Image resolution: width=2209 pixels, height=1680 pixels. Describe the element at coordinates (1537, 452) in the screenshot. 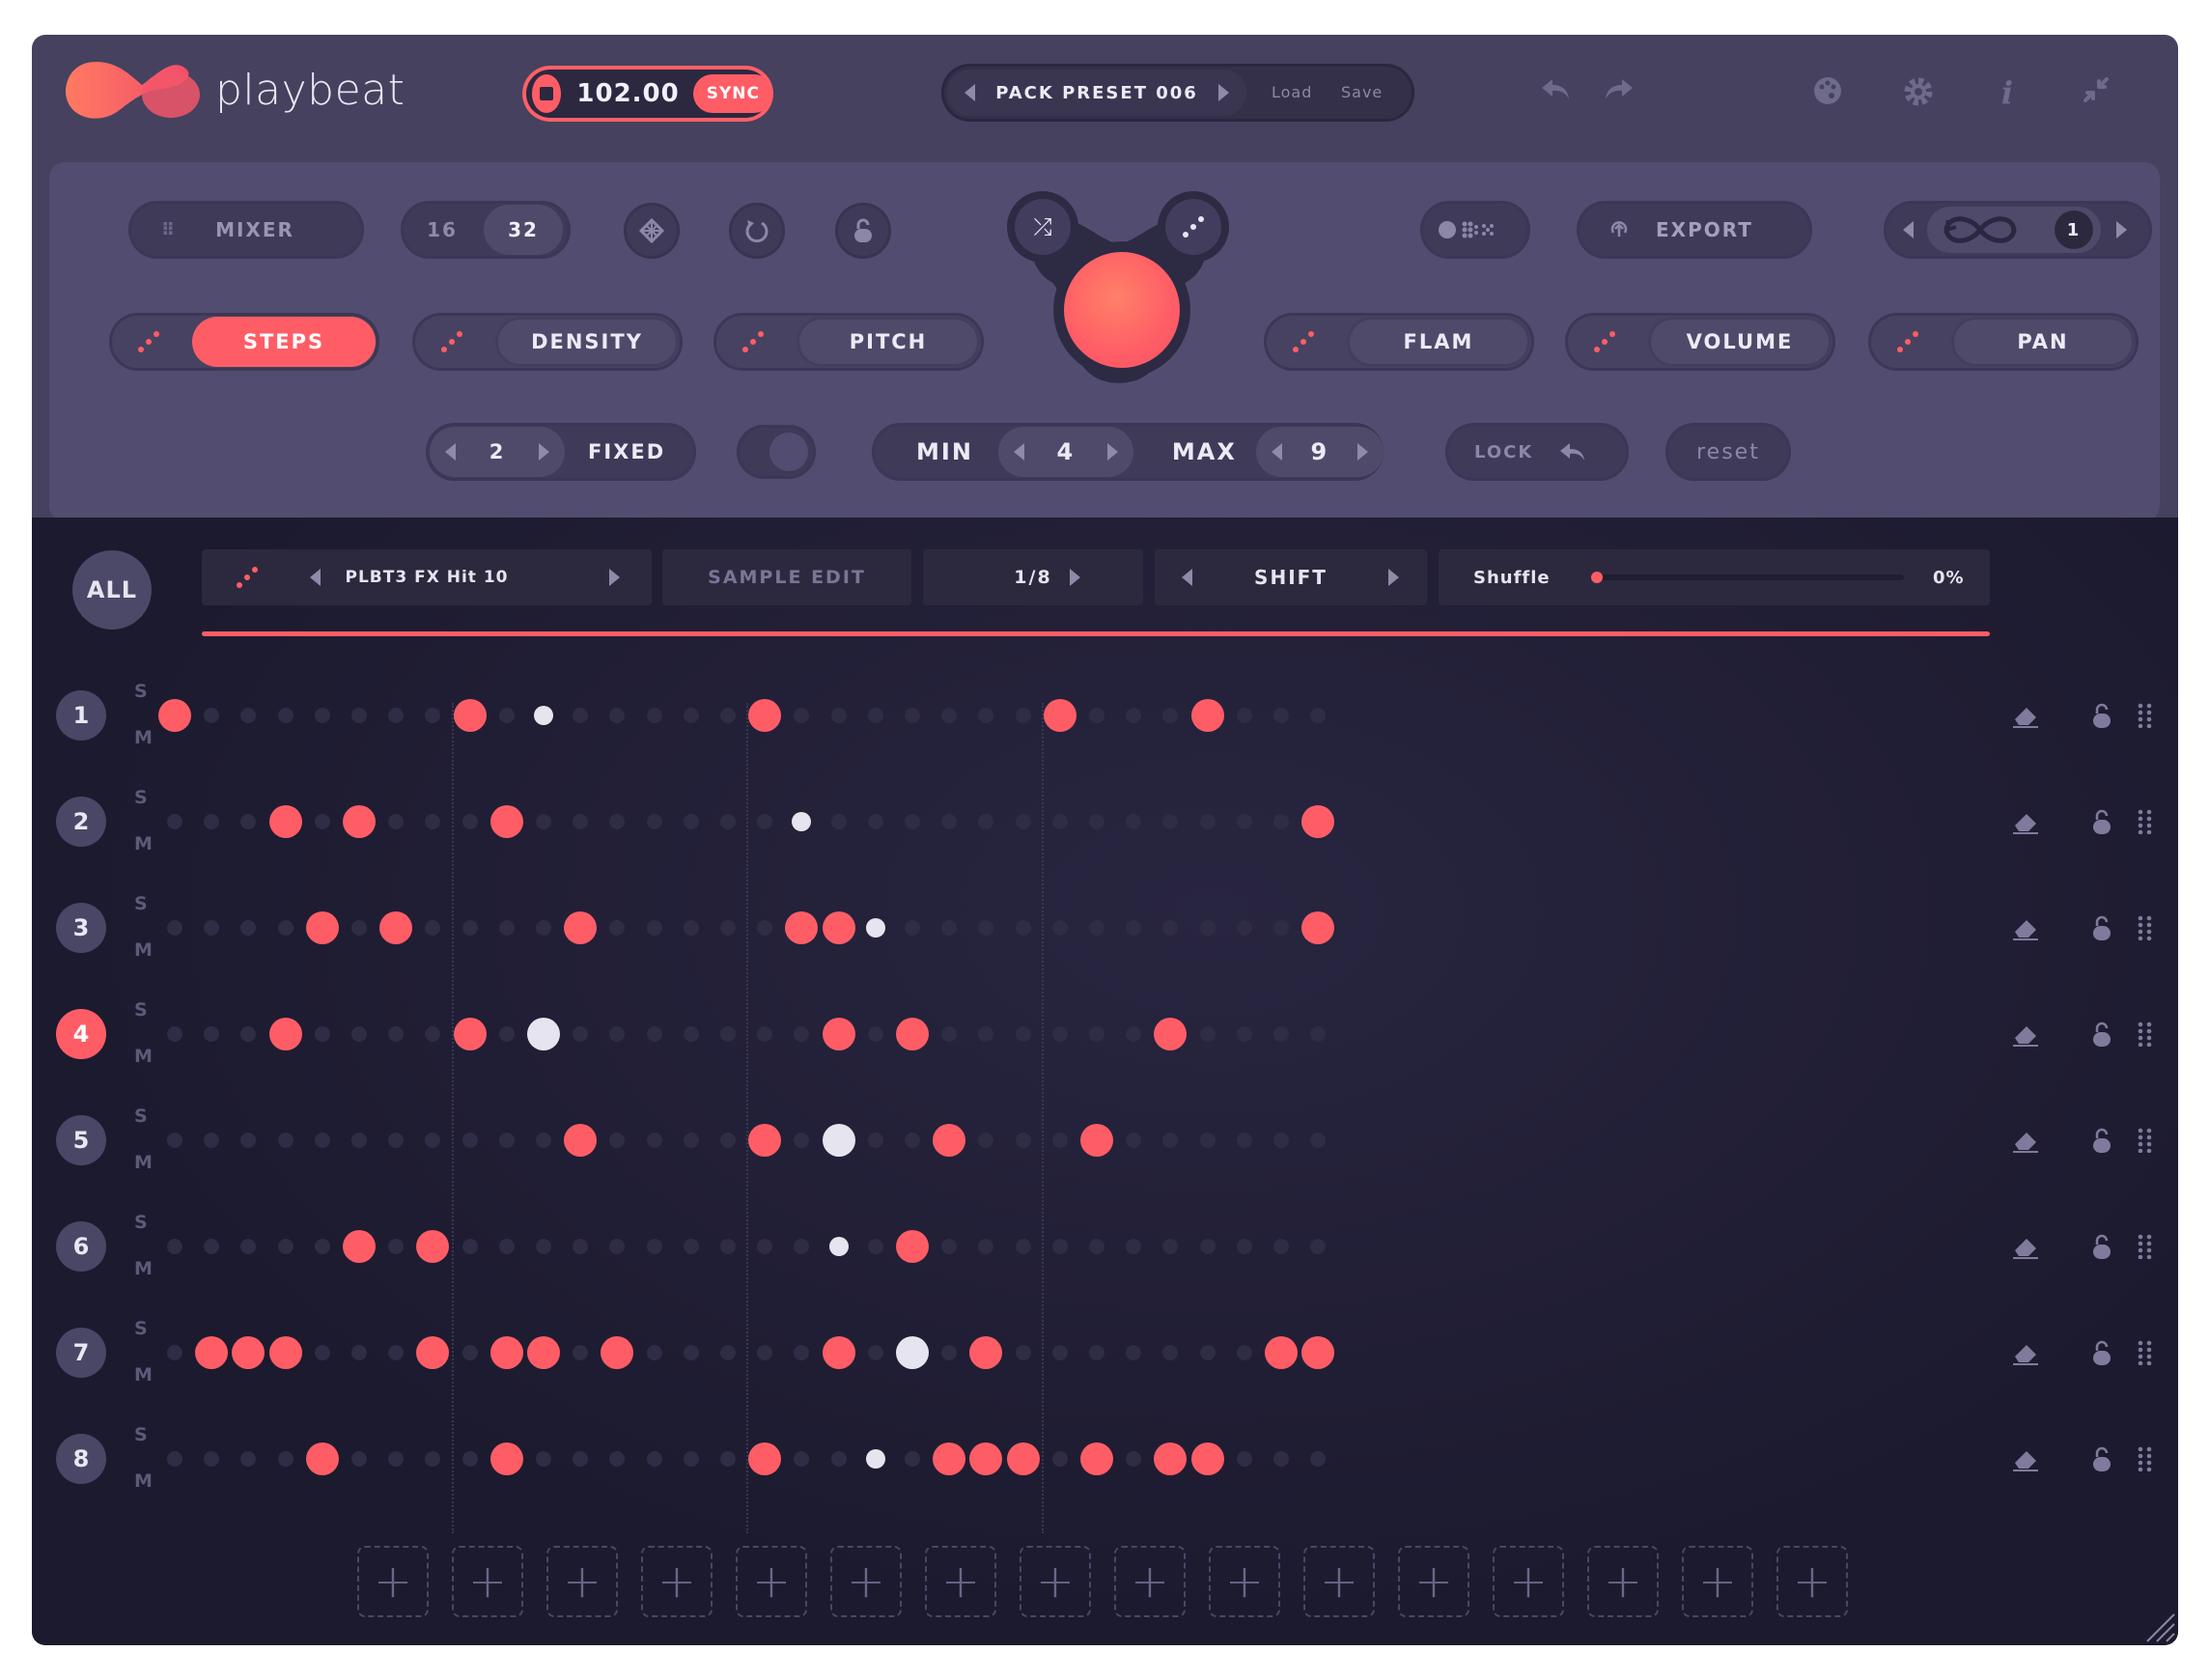

I see `lock-button: LOCK` at that location.